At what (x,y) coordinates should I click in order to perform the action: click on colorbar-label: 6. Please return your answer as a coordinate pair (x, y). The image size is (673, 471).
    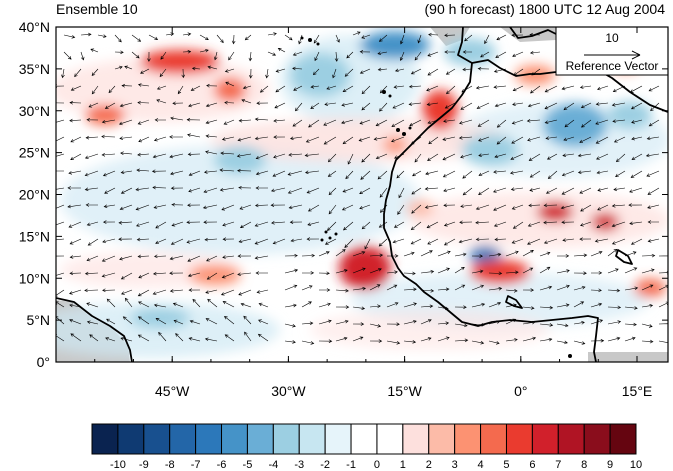
    Looking at the image, I should click on (532, 465).